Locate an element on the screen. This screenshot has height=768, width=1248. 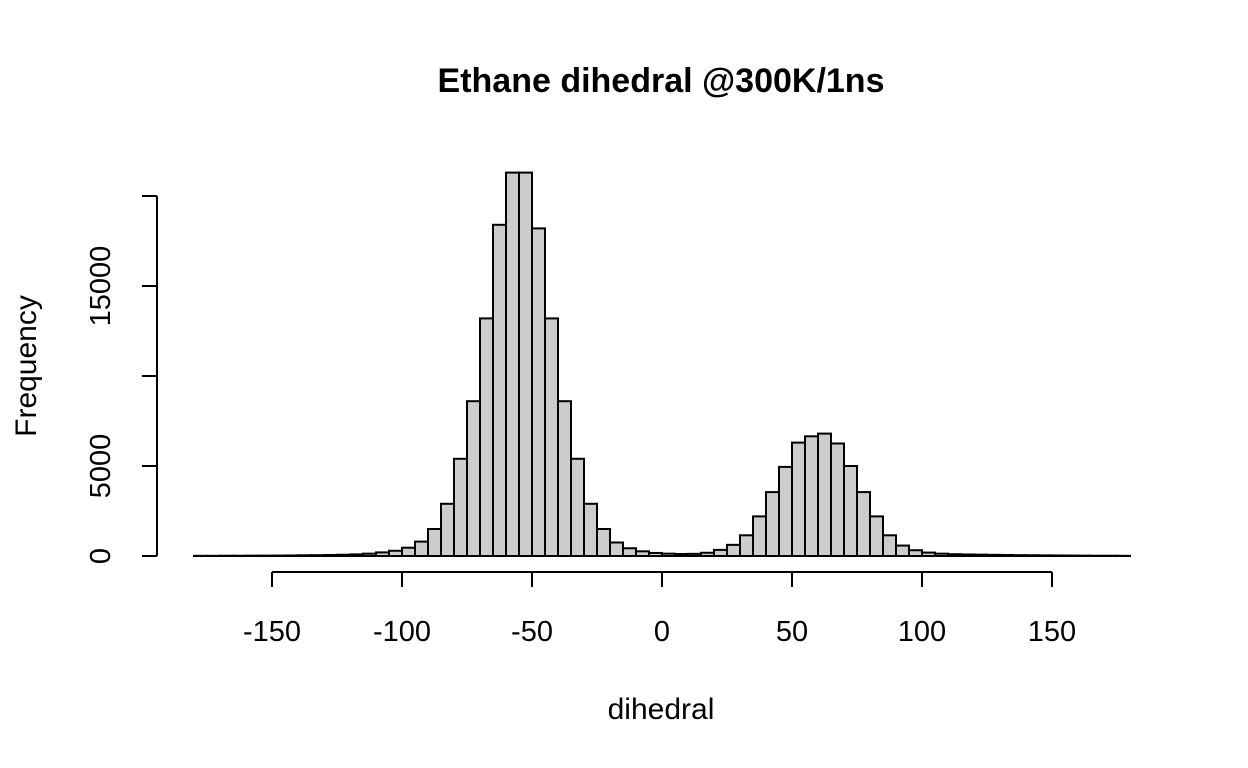
chart-title: Ethane dihedral @300K/1ns is located at coordinates (661, 81).